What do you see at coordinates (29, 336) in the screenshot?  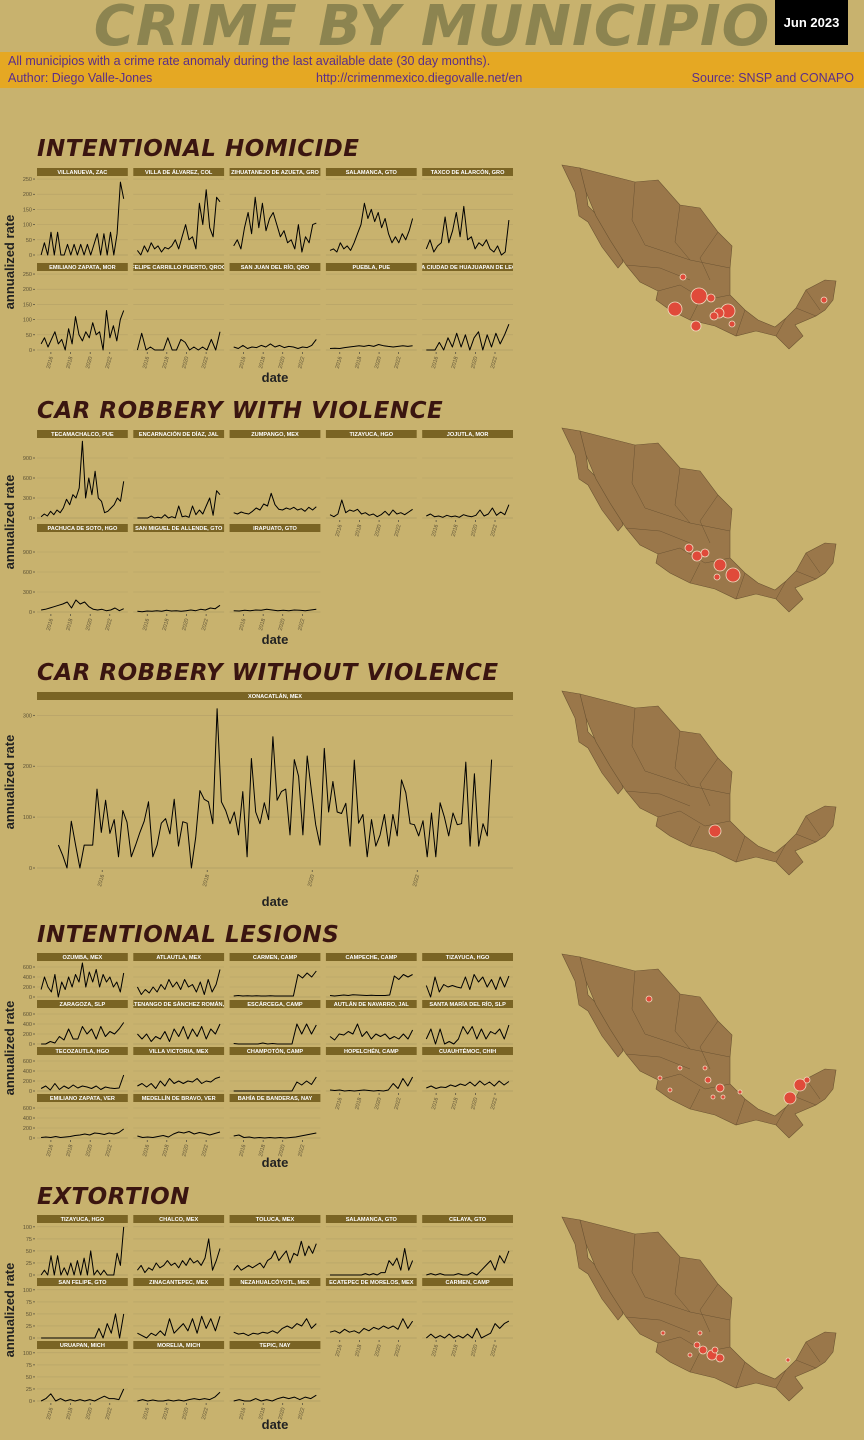 I see `y-tick-label: 50` at bounding box center [29, 336].